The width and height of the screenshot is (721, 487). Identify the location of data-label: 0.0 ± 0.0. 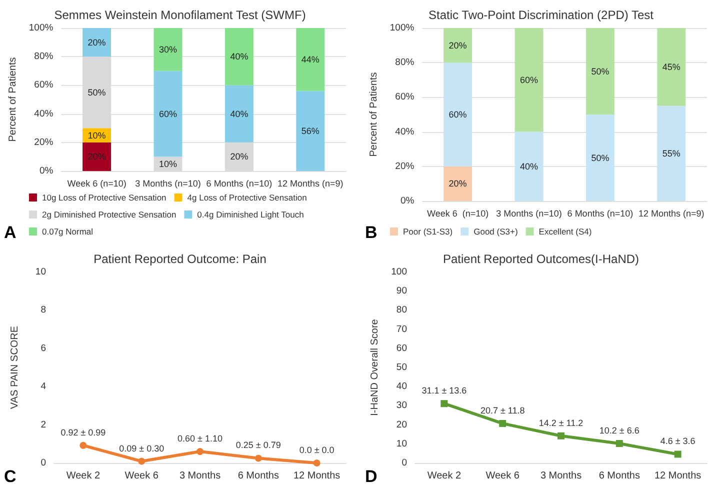
(316, 450).